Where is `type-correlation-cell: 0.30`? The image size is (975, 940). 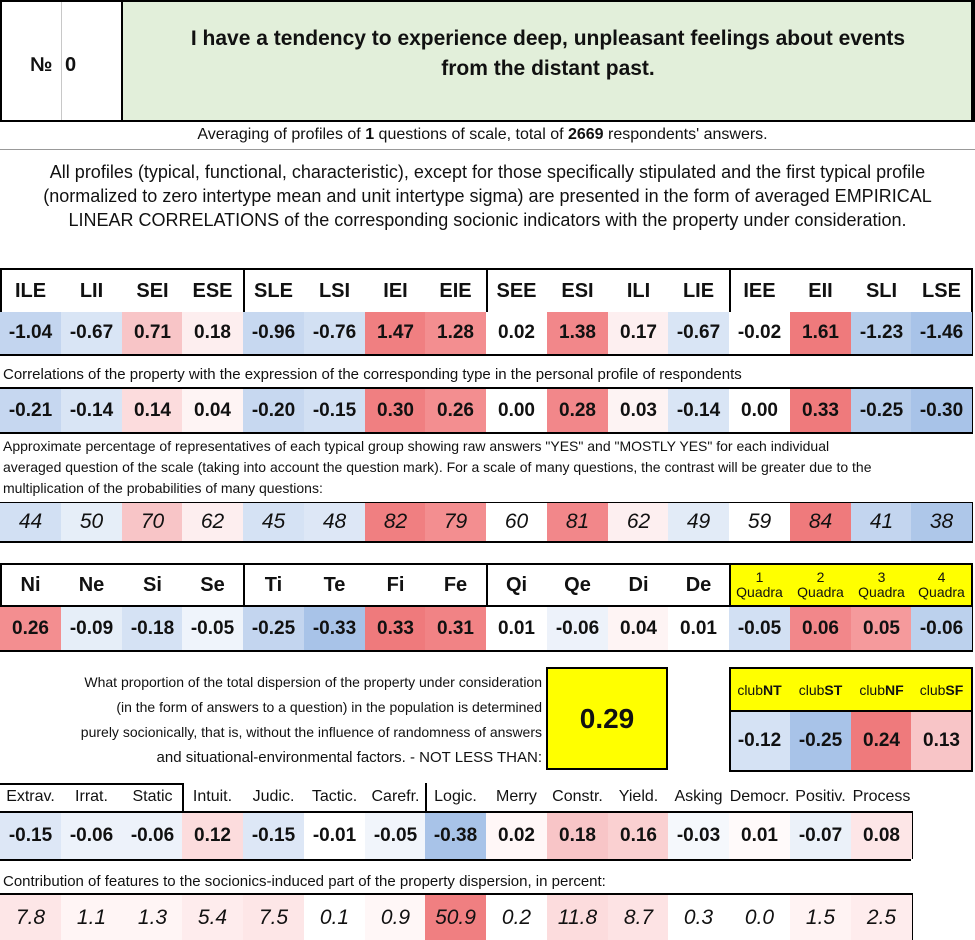 type-correlation-cell: 0.30 is located at coordinates (395, 410).